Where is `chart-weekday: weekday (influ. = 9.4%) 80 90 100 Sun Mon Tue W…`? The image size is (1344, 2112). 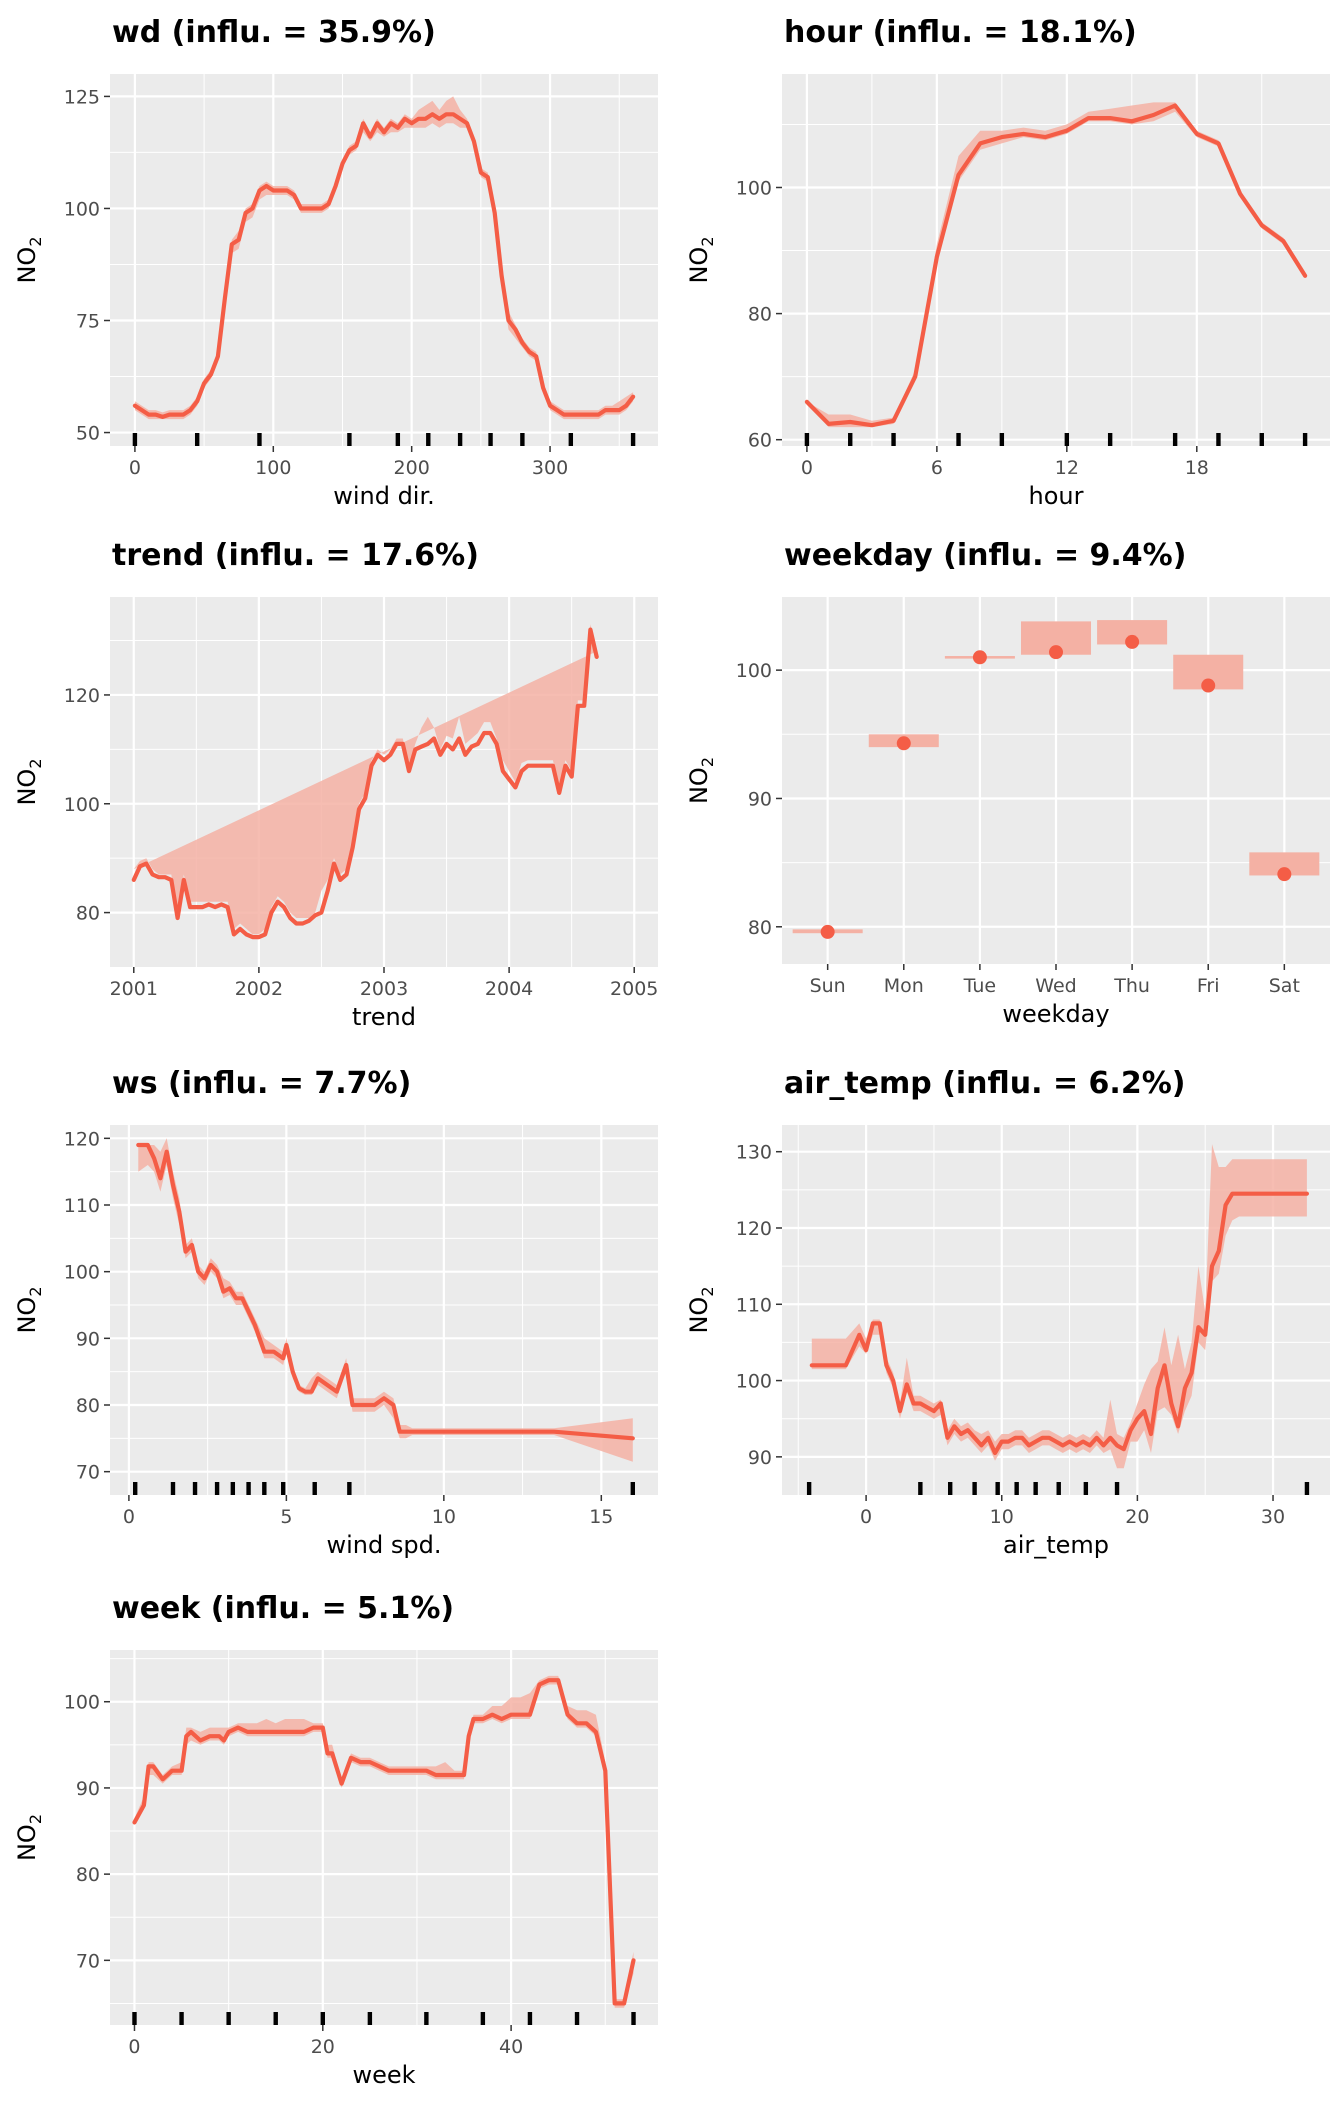 chart-weekday: weekday (influ. = 9.4%) 80 90 100 Sun Mon Tue W… is located at coordinates (1007, 783).